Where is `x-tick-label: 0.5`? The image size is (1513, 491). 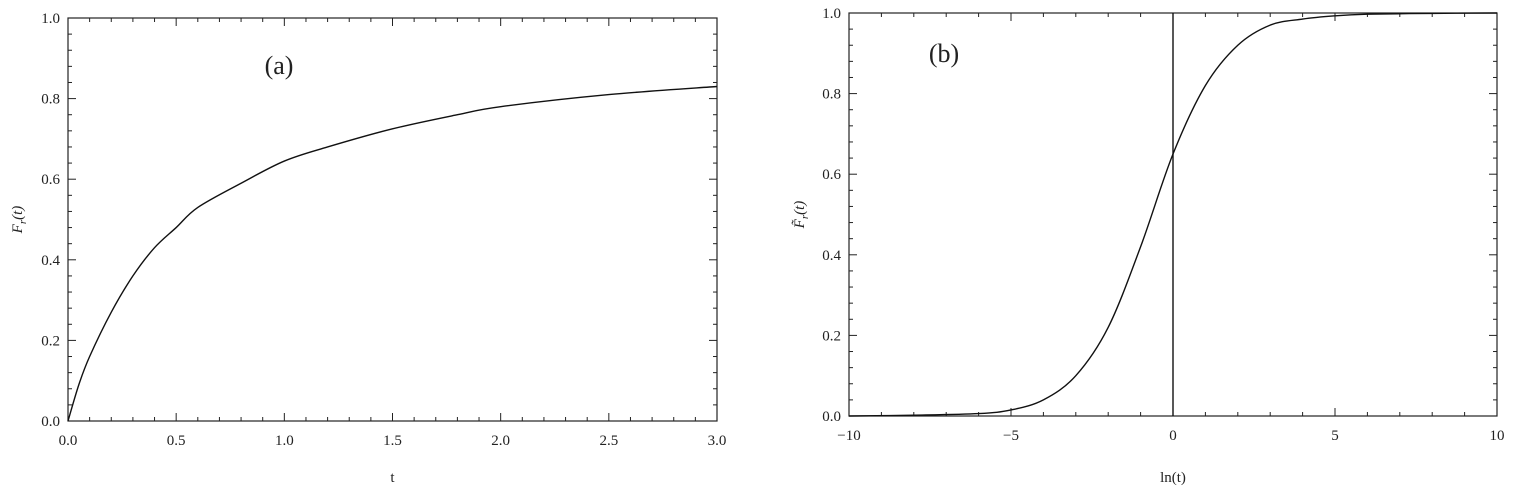 x-tick-label: 0.5 is located at coordinates (176, 441).